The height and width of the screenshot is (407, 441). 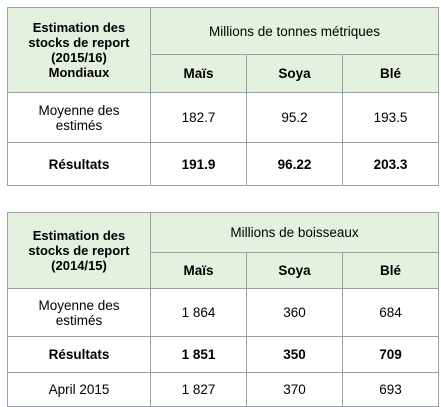 I want to click on value-cell: 360, so click(x=294, y=312).